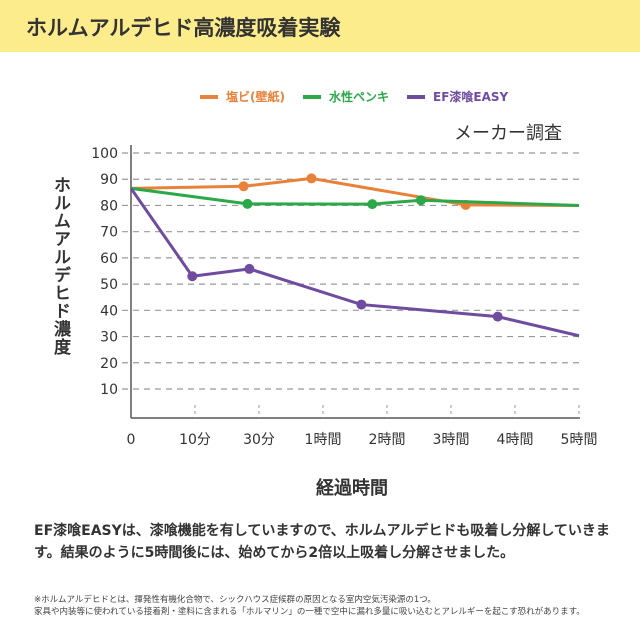 This screenshot has width=640, height=632. I want to click on legend-item: 水性ペンキ, so click(345, 96).